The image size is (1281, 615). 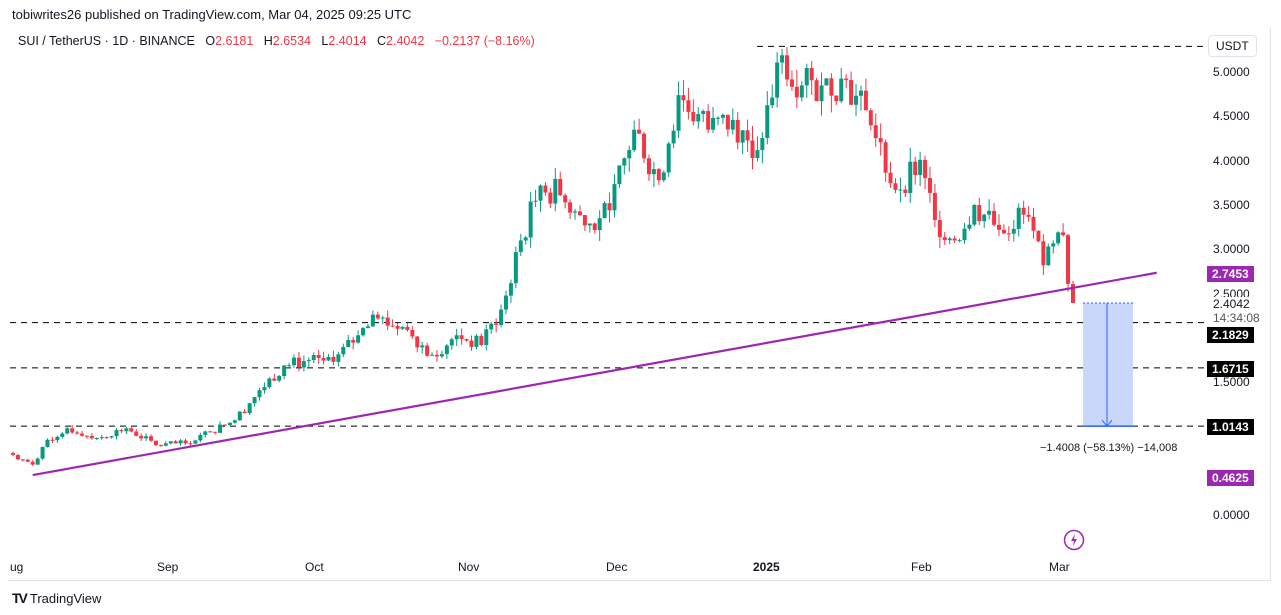 What do you see at coordinates (1230, 274) in the screenshot?
I see `trendline-end-label: 2.7453` at bounding box center [1230, 274].